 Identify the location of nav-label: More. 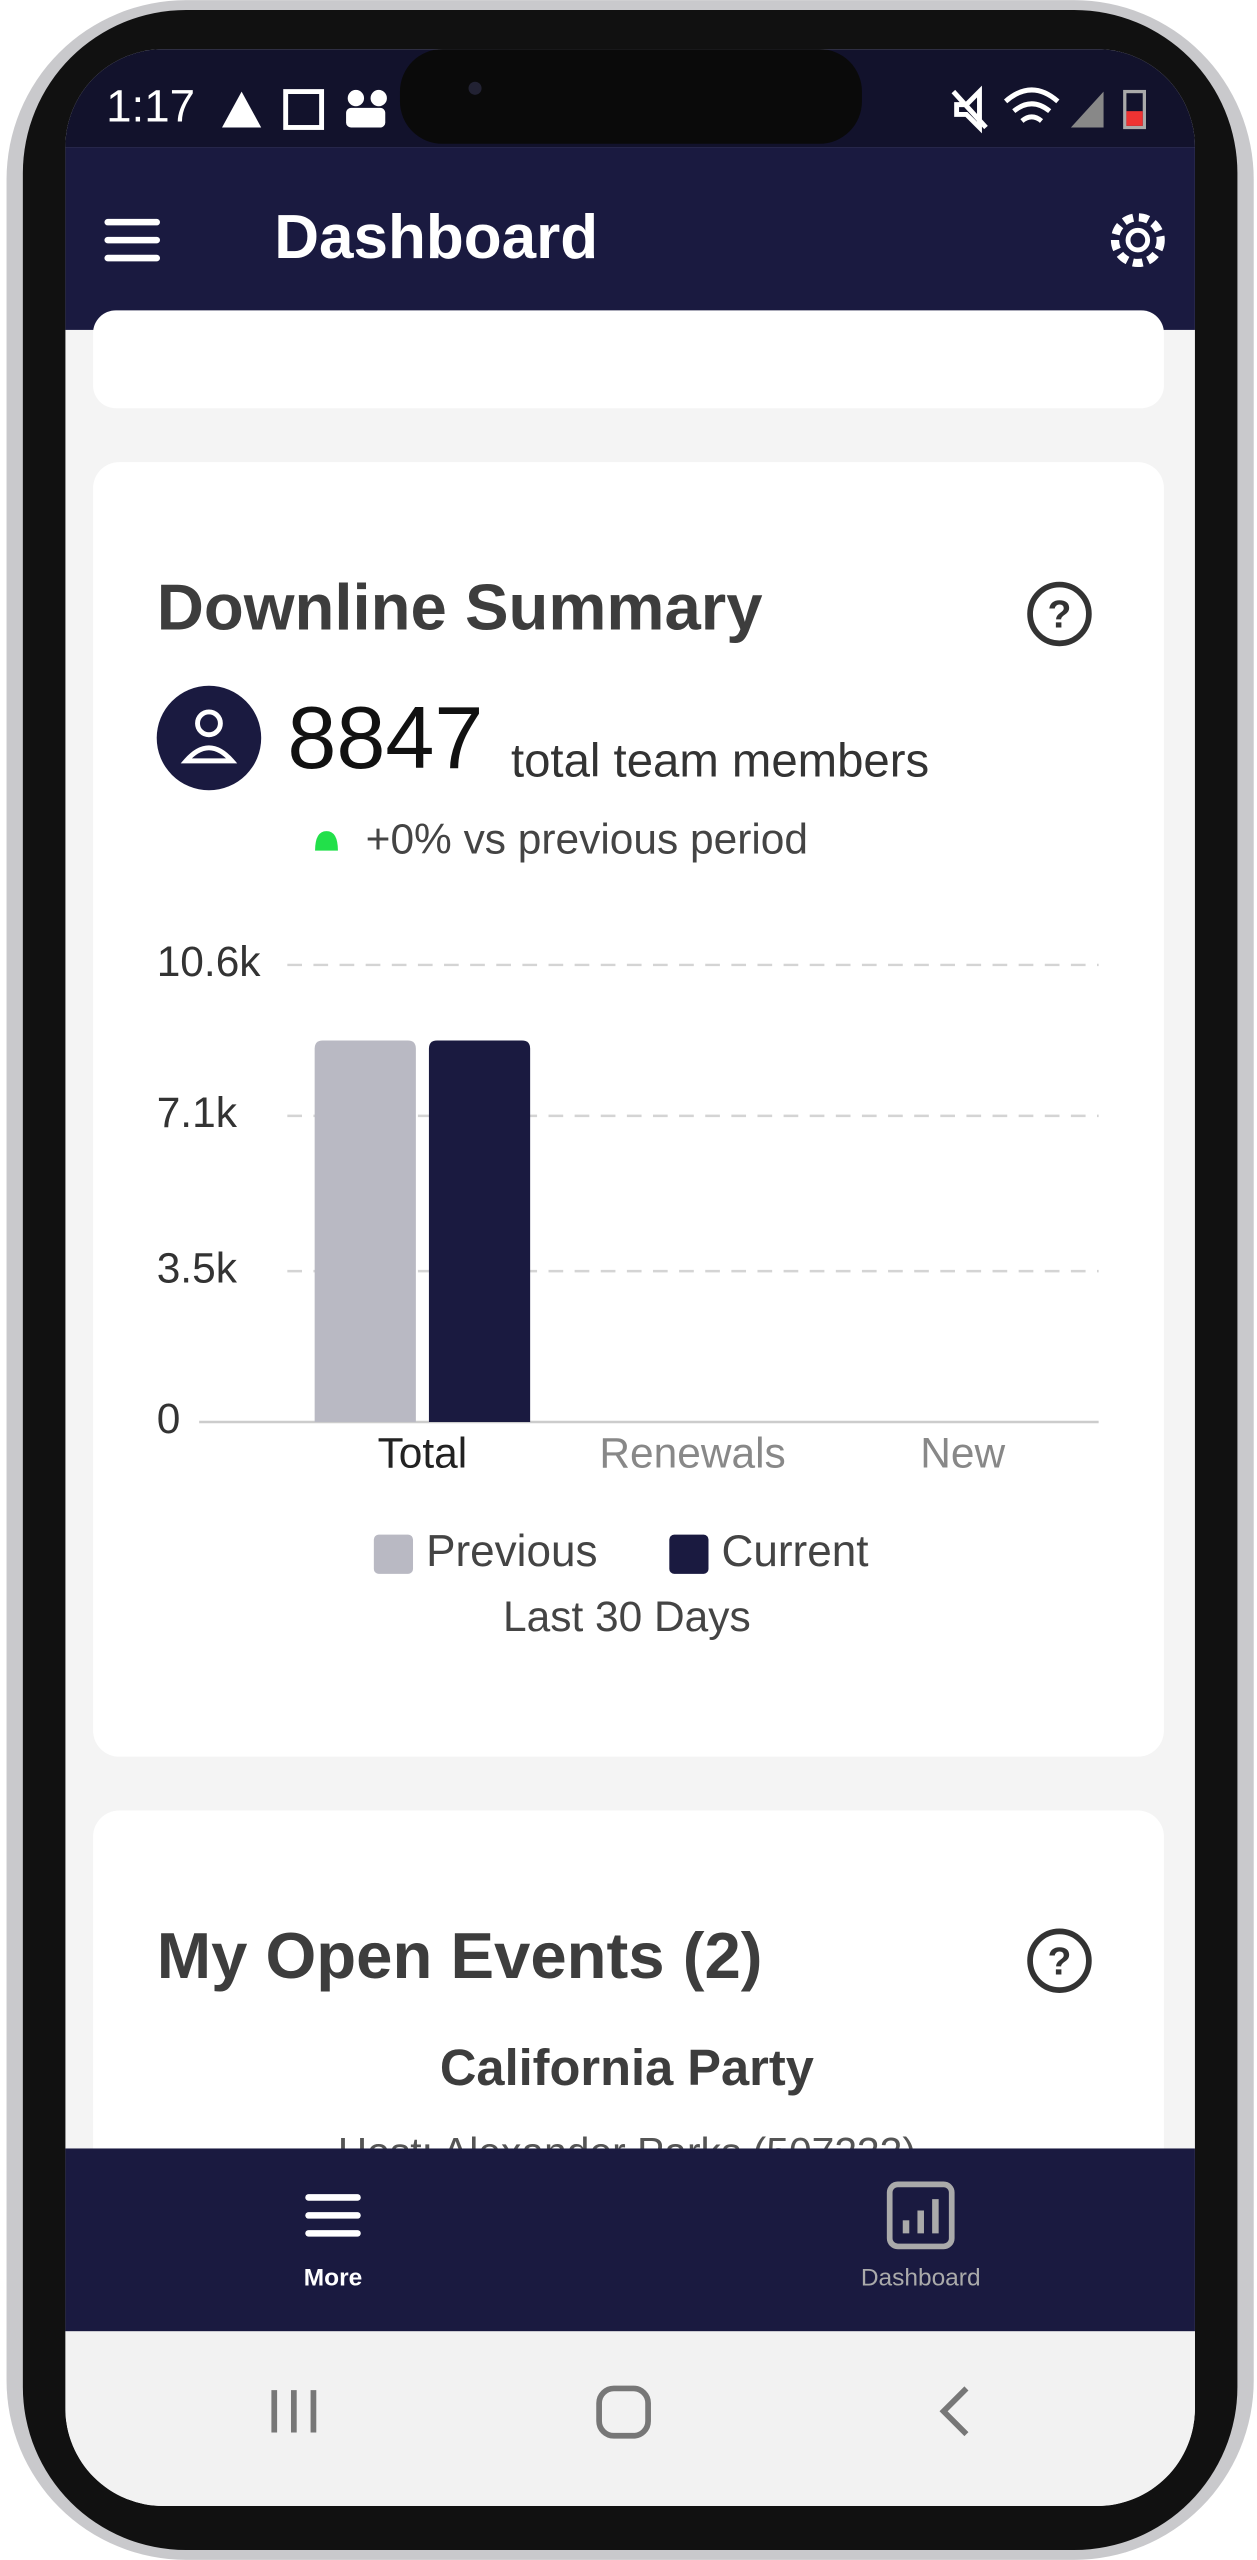
(333, 2278).